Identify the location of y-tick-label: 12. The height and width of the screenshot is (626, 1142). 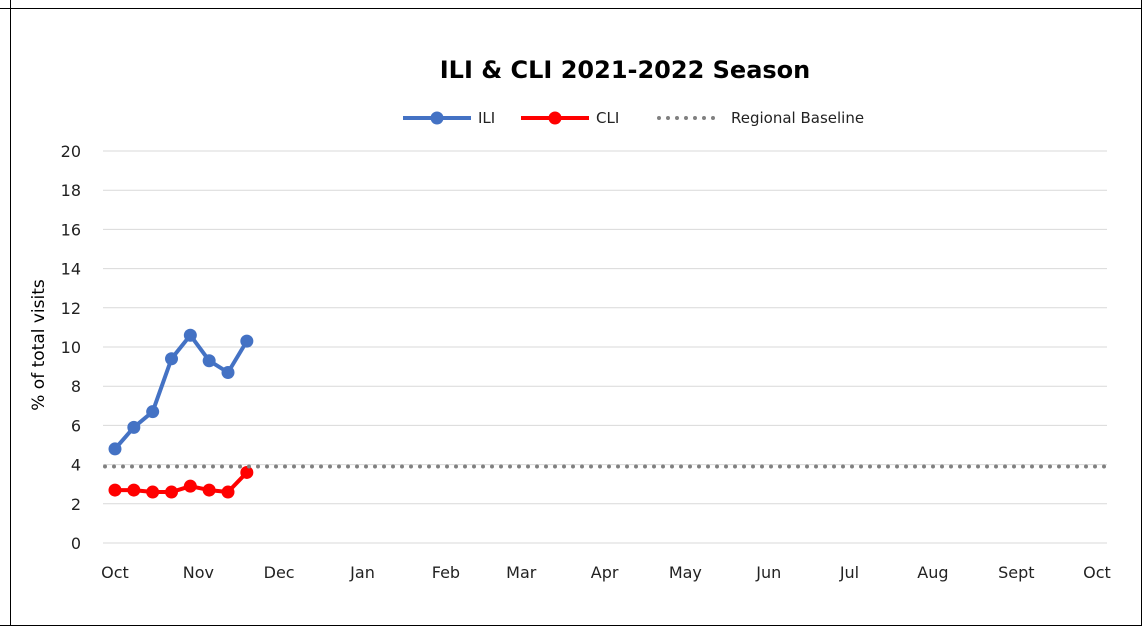
(71, 308).